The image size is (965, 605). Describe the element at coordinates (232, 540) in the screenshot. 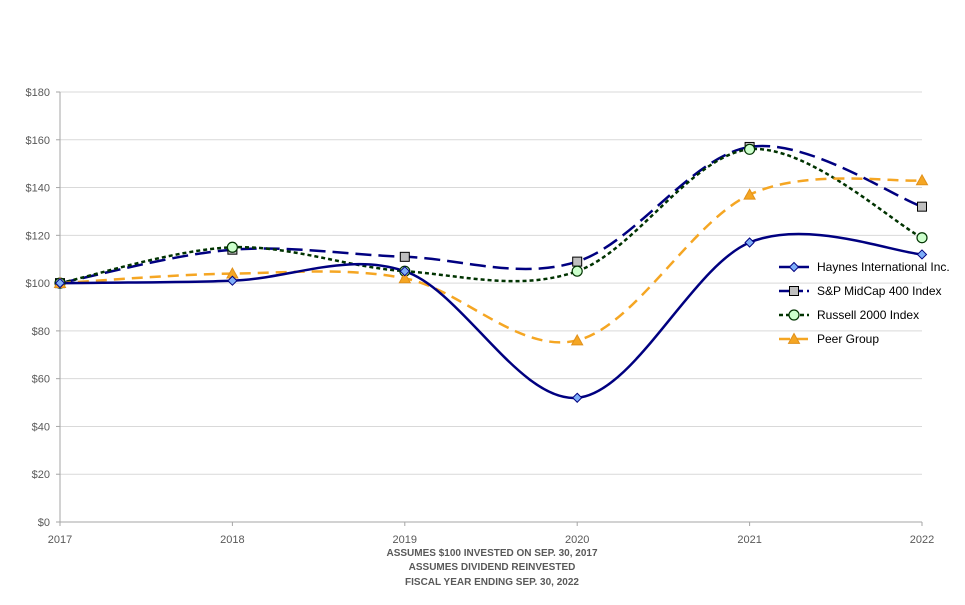

I see `x-tick-label: 2018` at that location.